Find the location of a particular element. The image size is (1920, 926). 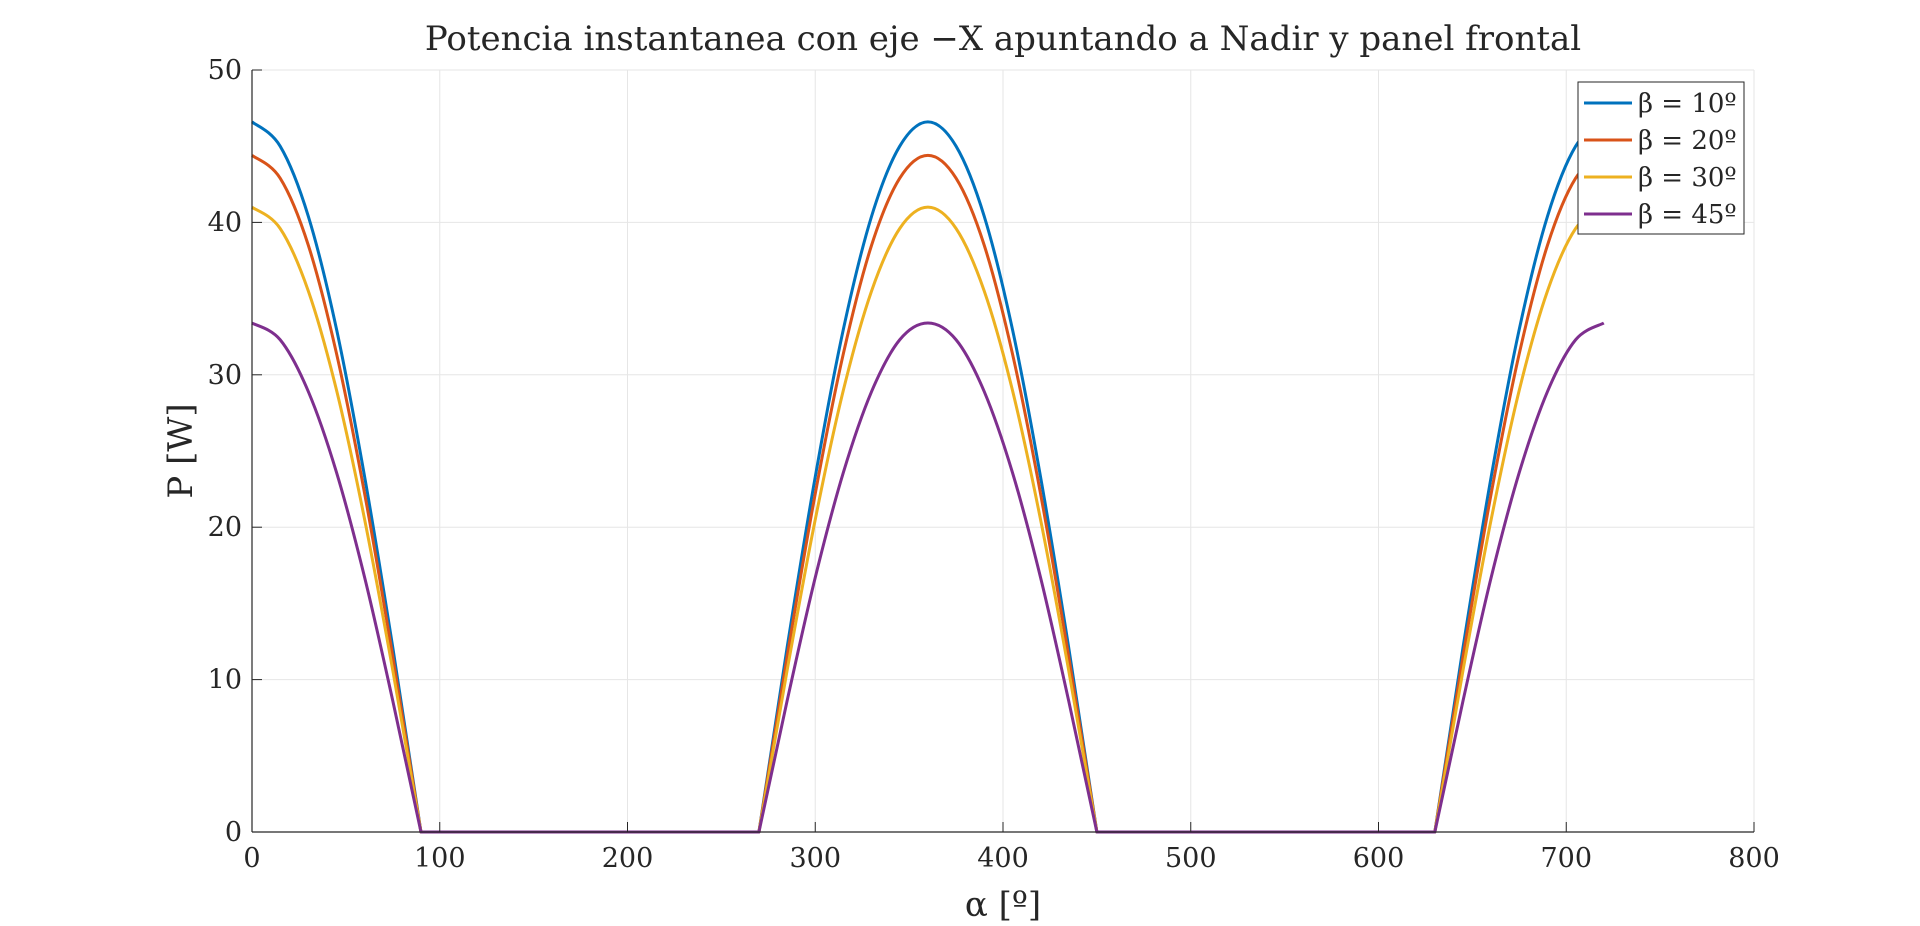

x-tick-label: 100 is located at coordinates (440, 858).